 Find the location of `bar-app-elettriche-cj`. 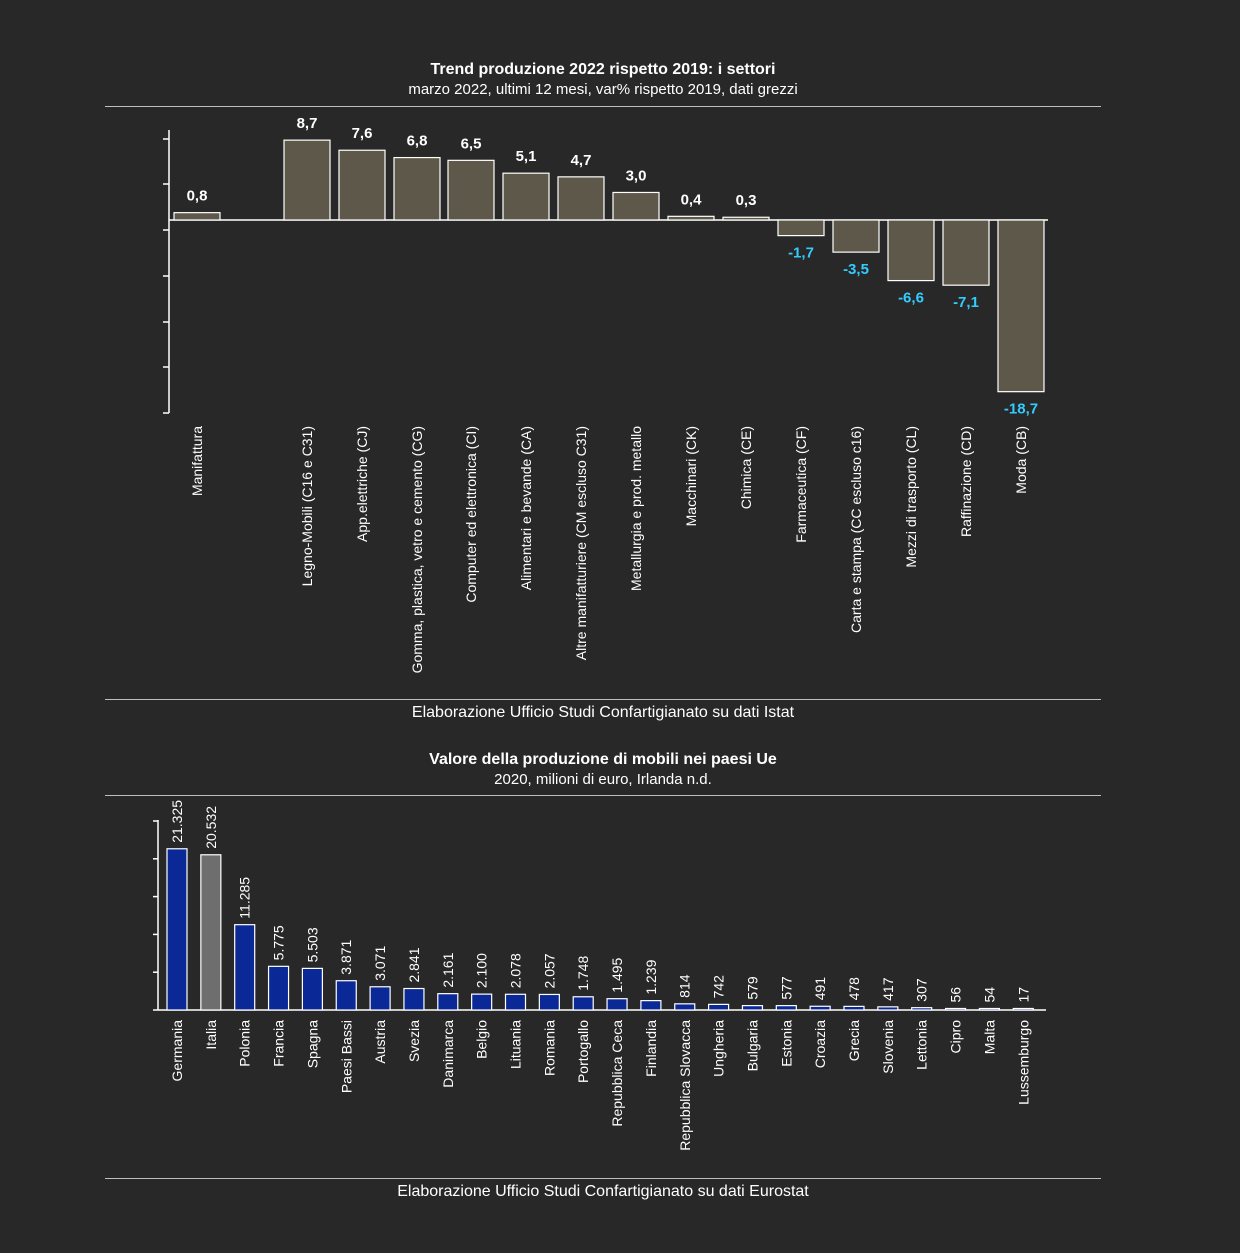

bar-app-elettriche-cj is located at coordinates (362, 185).